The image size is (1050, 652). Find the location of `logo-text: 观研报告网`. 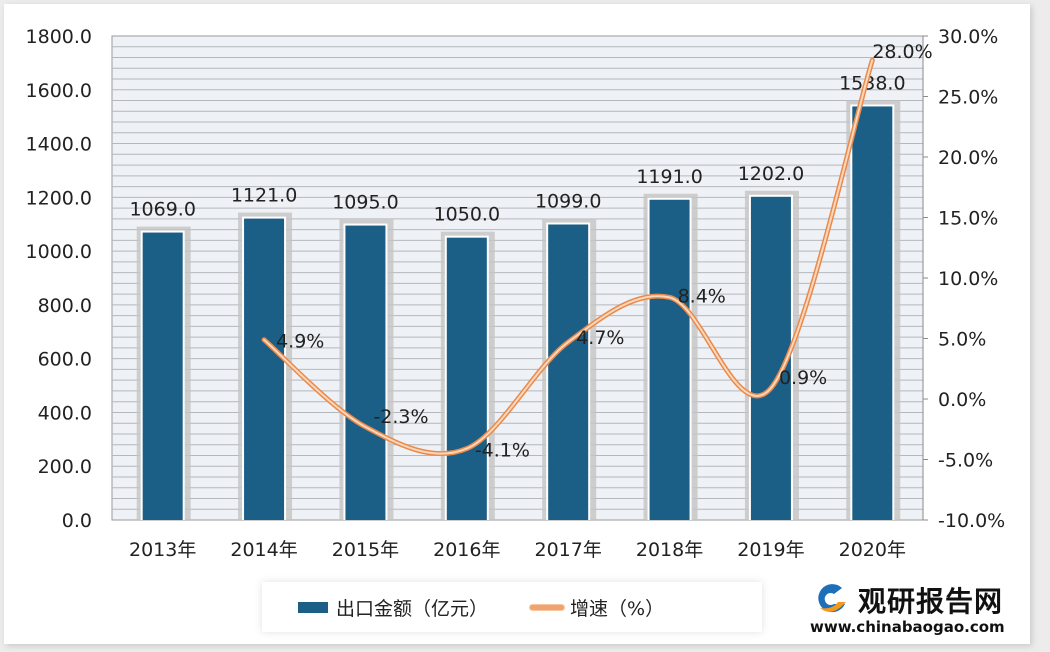

logo-text: 观研报告网 is located at coordinates (931, 601).